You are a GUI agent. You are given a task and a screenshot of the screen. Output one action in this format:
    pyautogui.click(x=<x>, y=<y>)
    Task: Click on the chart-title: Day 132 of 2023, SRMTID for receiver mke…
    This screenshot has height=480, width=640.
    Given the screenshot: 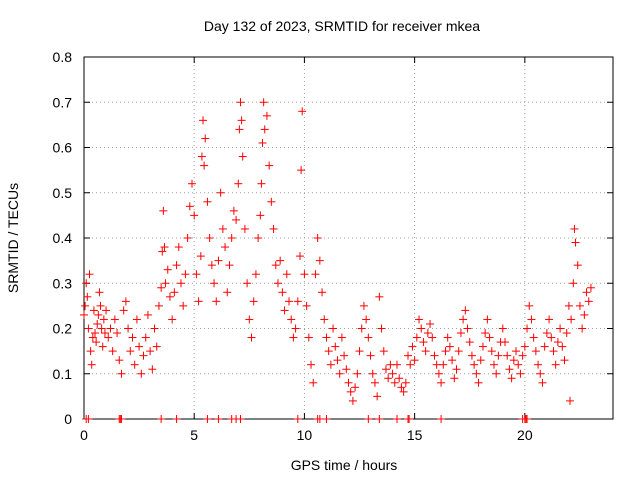 What is the action you would take?
    pyautogui.click(x=342, y=26)
    